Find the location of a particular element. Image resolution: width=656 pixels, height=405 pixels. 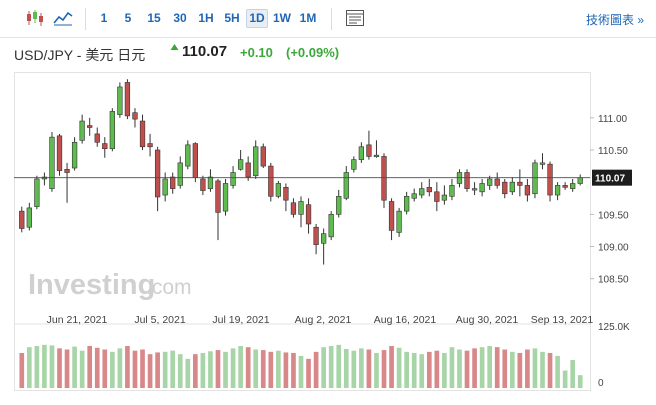

timeframe-1h: 1H is located at coordinates (206, 18).